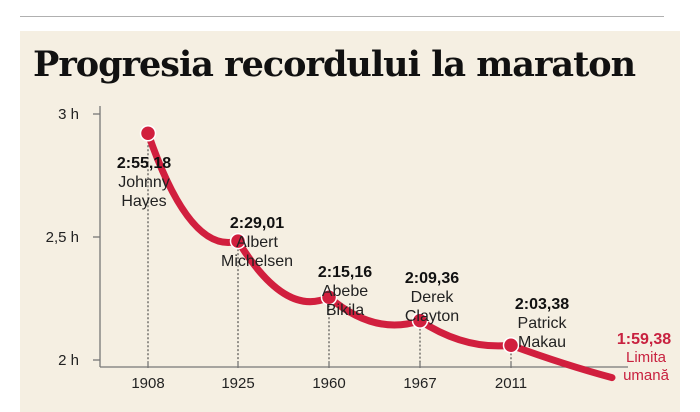 The image size is (700, 412). What do you see at coordinates (68, 360) in the screenshot?
I see `y-tick-label: 2 h` at bounding box center [68, 360].